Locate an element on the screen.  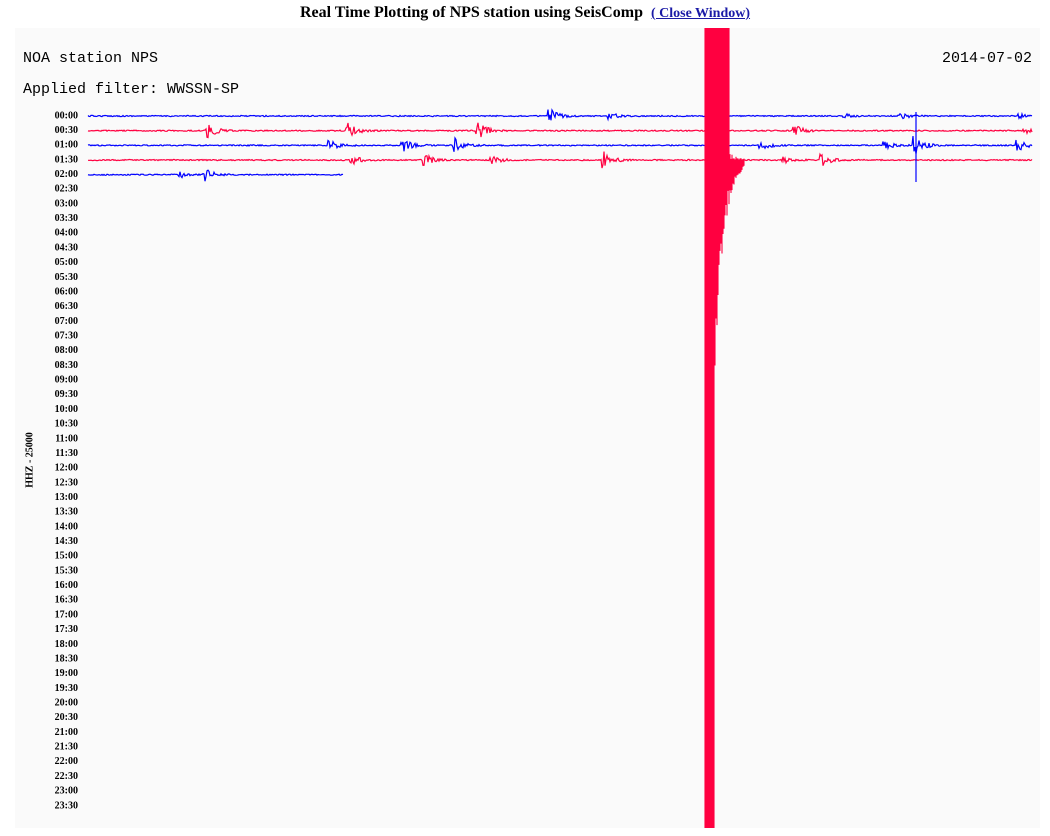
time-label: 19:00 is located at coordinates (66, 673).